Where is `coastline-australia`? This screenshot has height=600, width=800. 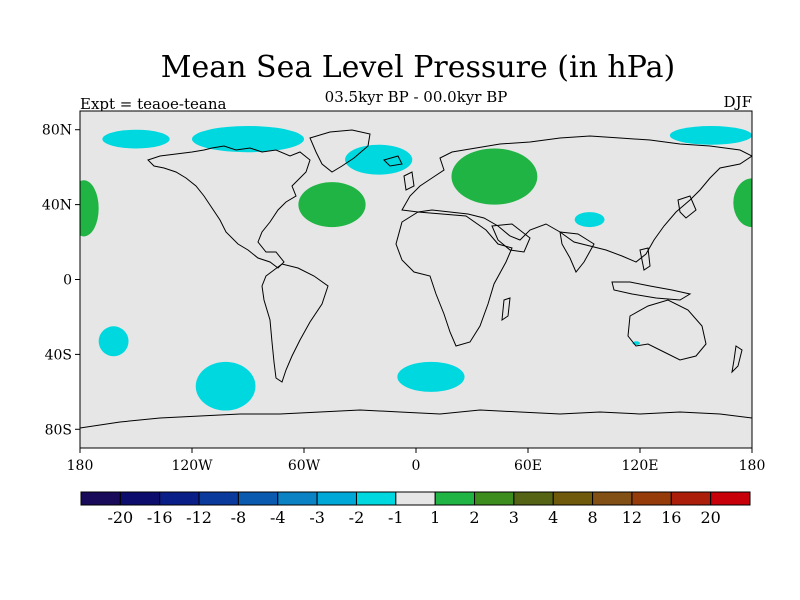
coastline-australia is located at coordinates (667, 330).